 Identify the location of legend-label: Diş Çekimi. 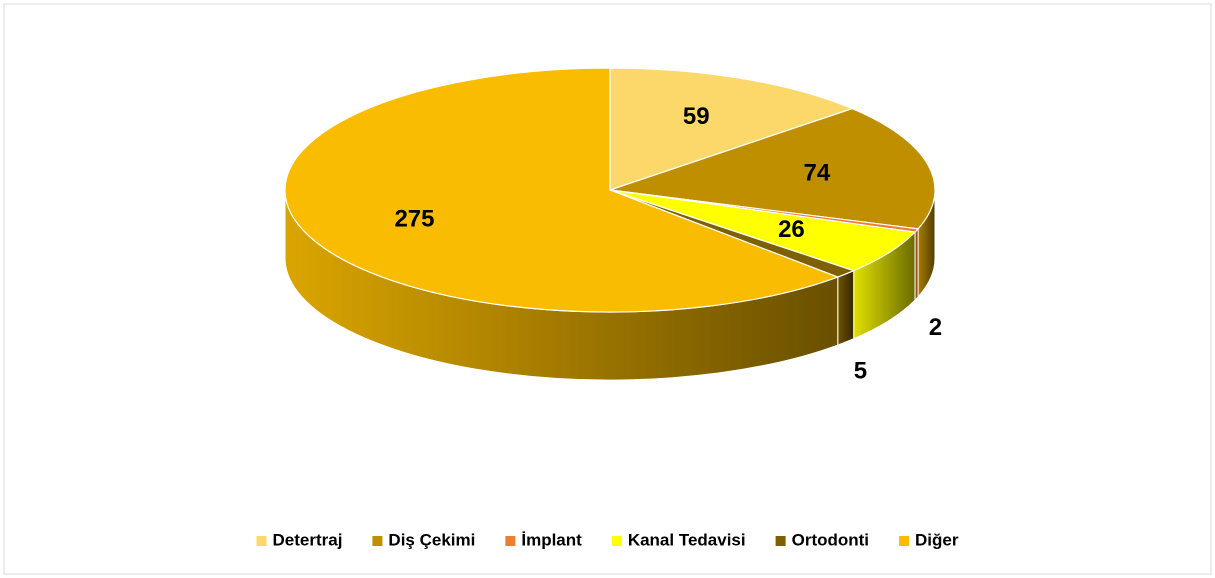
(431, 539).